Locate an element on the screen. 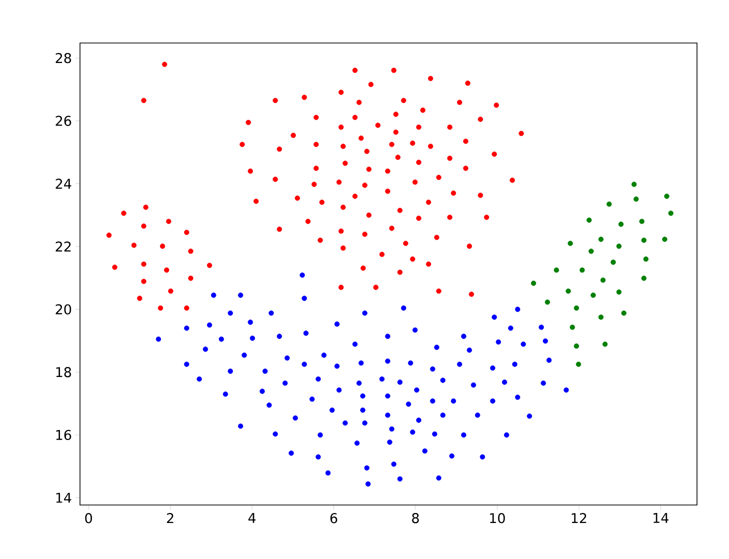  y-tick-label: 18 is located at coordinates (64, 372).